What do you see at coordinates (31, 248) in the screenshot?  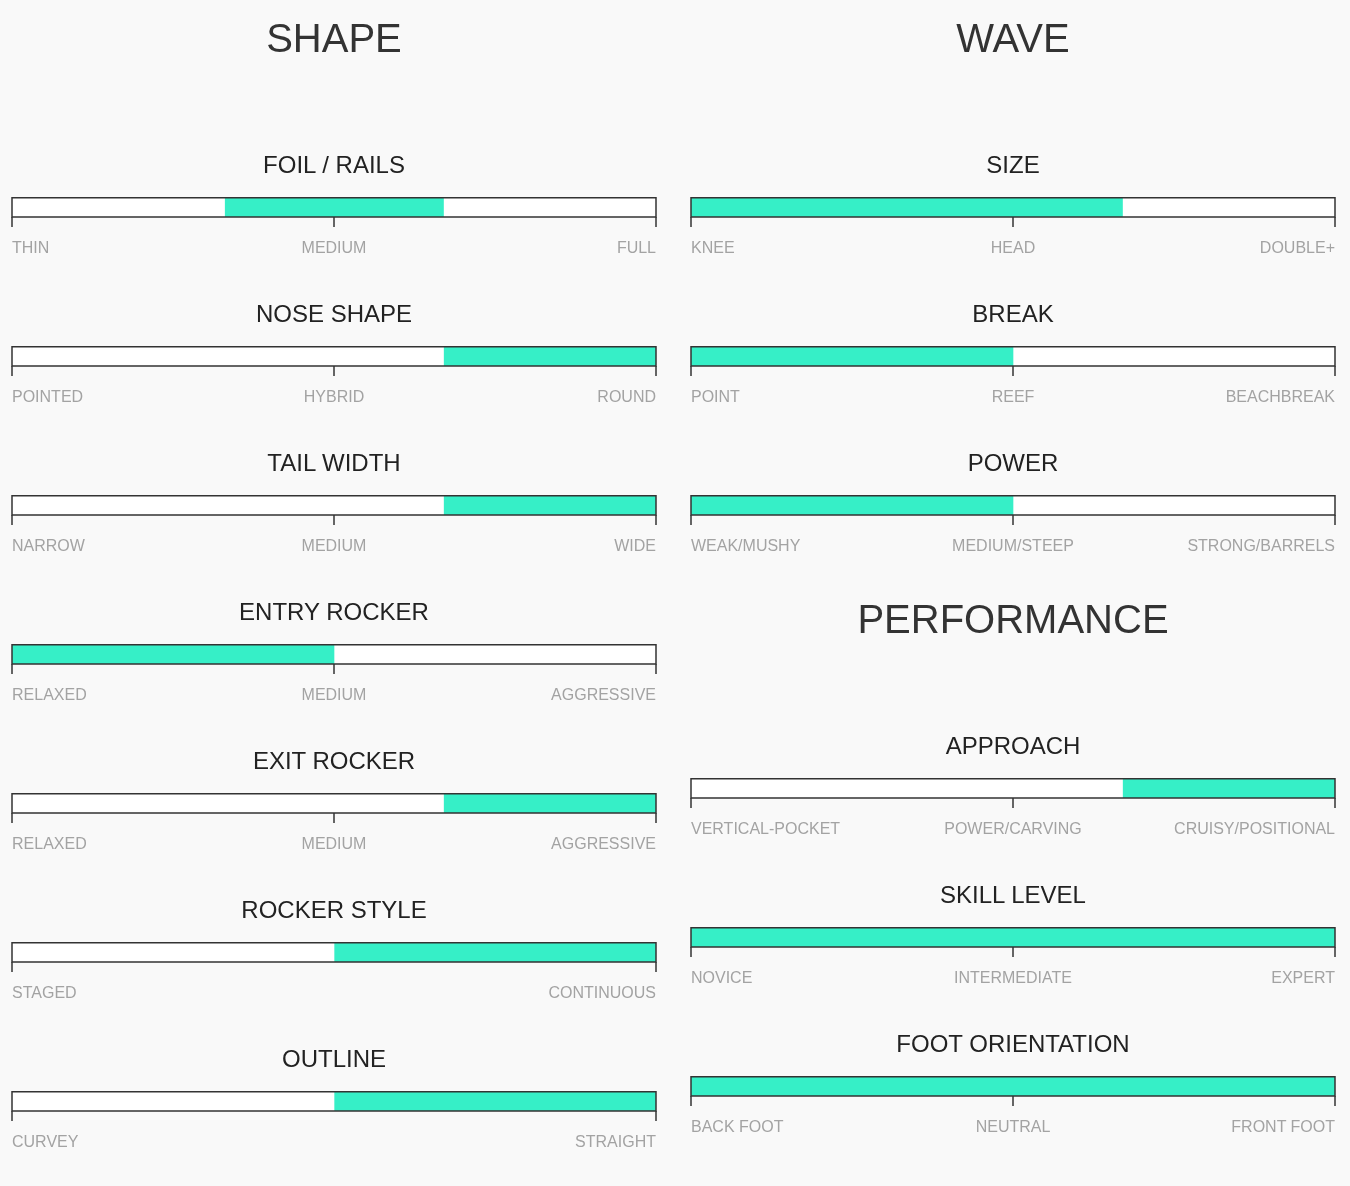 I see `annotation: THIN` at bounding box center [31, 248].